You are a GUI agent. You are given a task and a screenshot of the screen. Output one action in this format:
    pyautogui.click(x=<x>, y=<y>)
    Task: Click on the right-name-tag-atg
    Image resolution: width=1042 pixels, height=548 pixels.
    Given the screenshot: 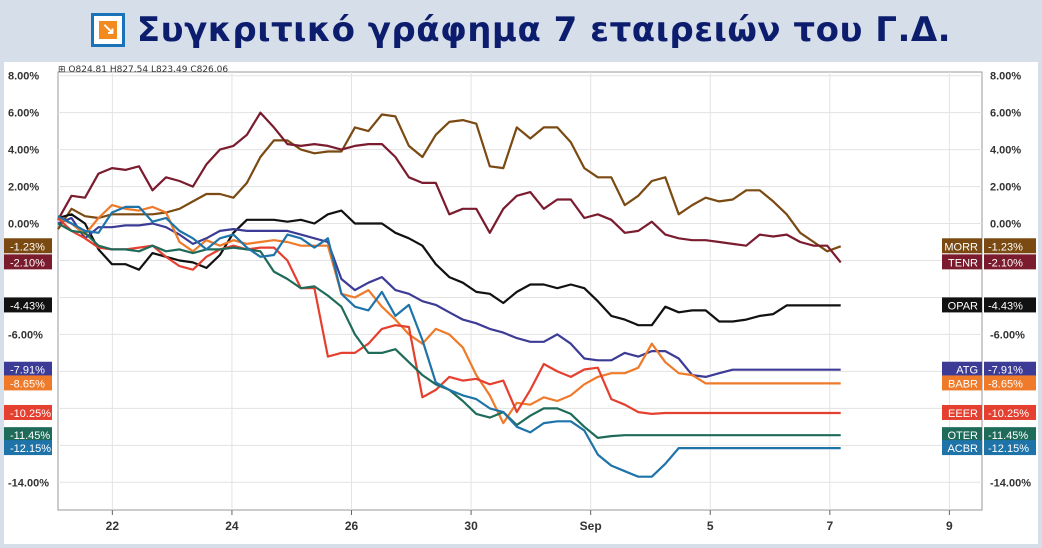 What is the action you would take?
    pyautogui.click(x=962, y=369)
    